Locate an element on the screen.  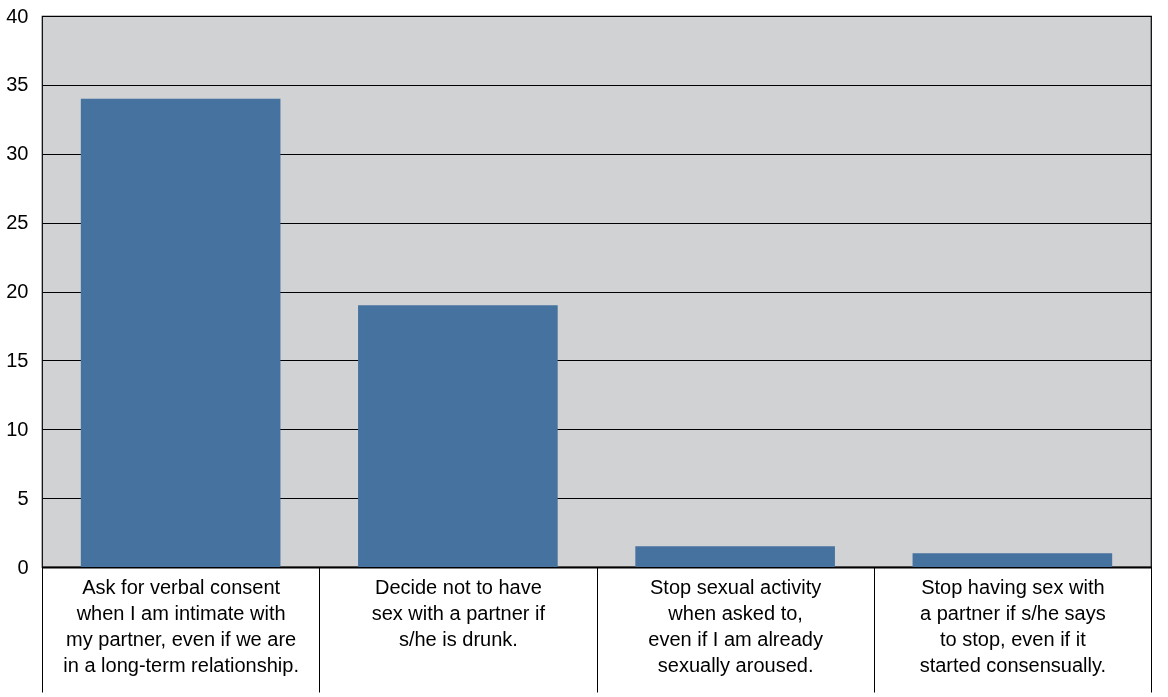
y-tick-label: 10 is located at coordinates (17, 428).